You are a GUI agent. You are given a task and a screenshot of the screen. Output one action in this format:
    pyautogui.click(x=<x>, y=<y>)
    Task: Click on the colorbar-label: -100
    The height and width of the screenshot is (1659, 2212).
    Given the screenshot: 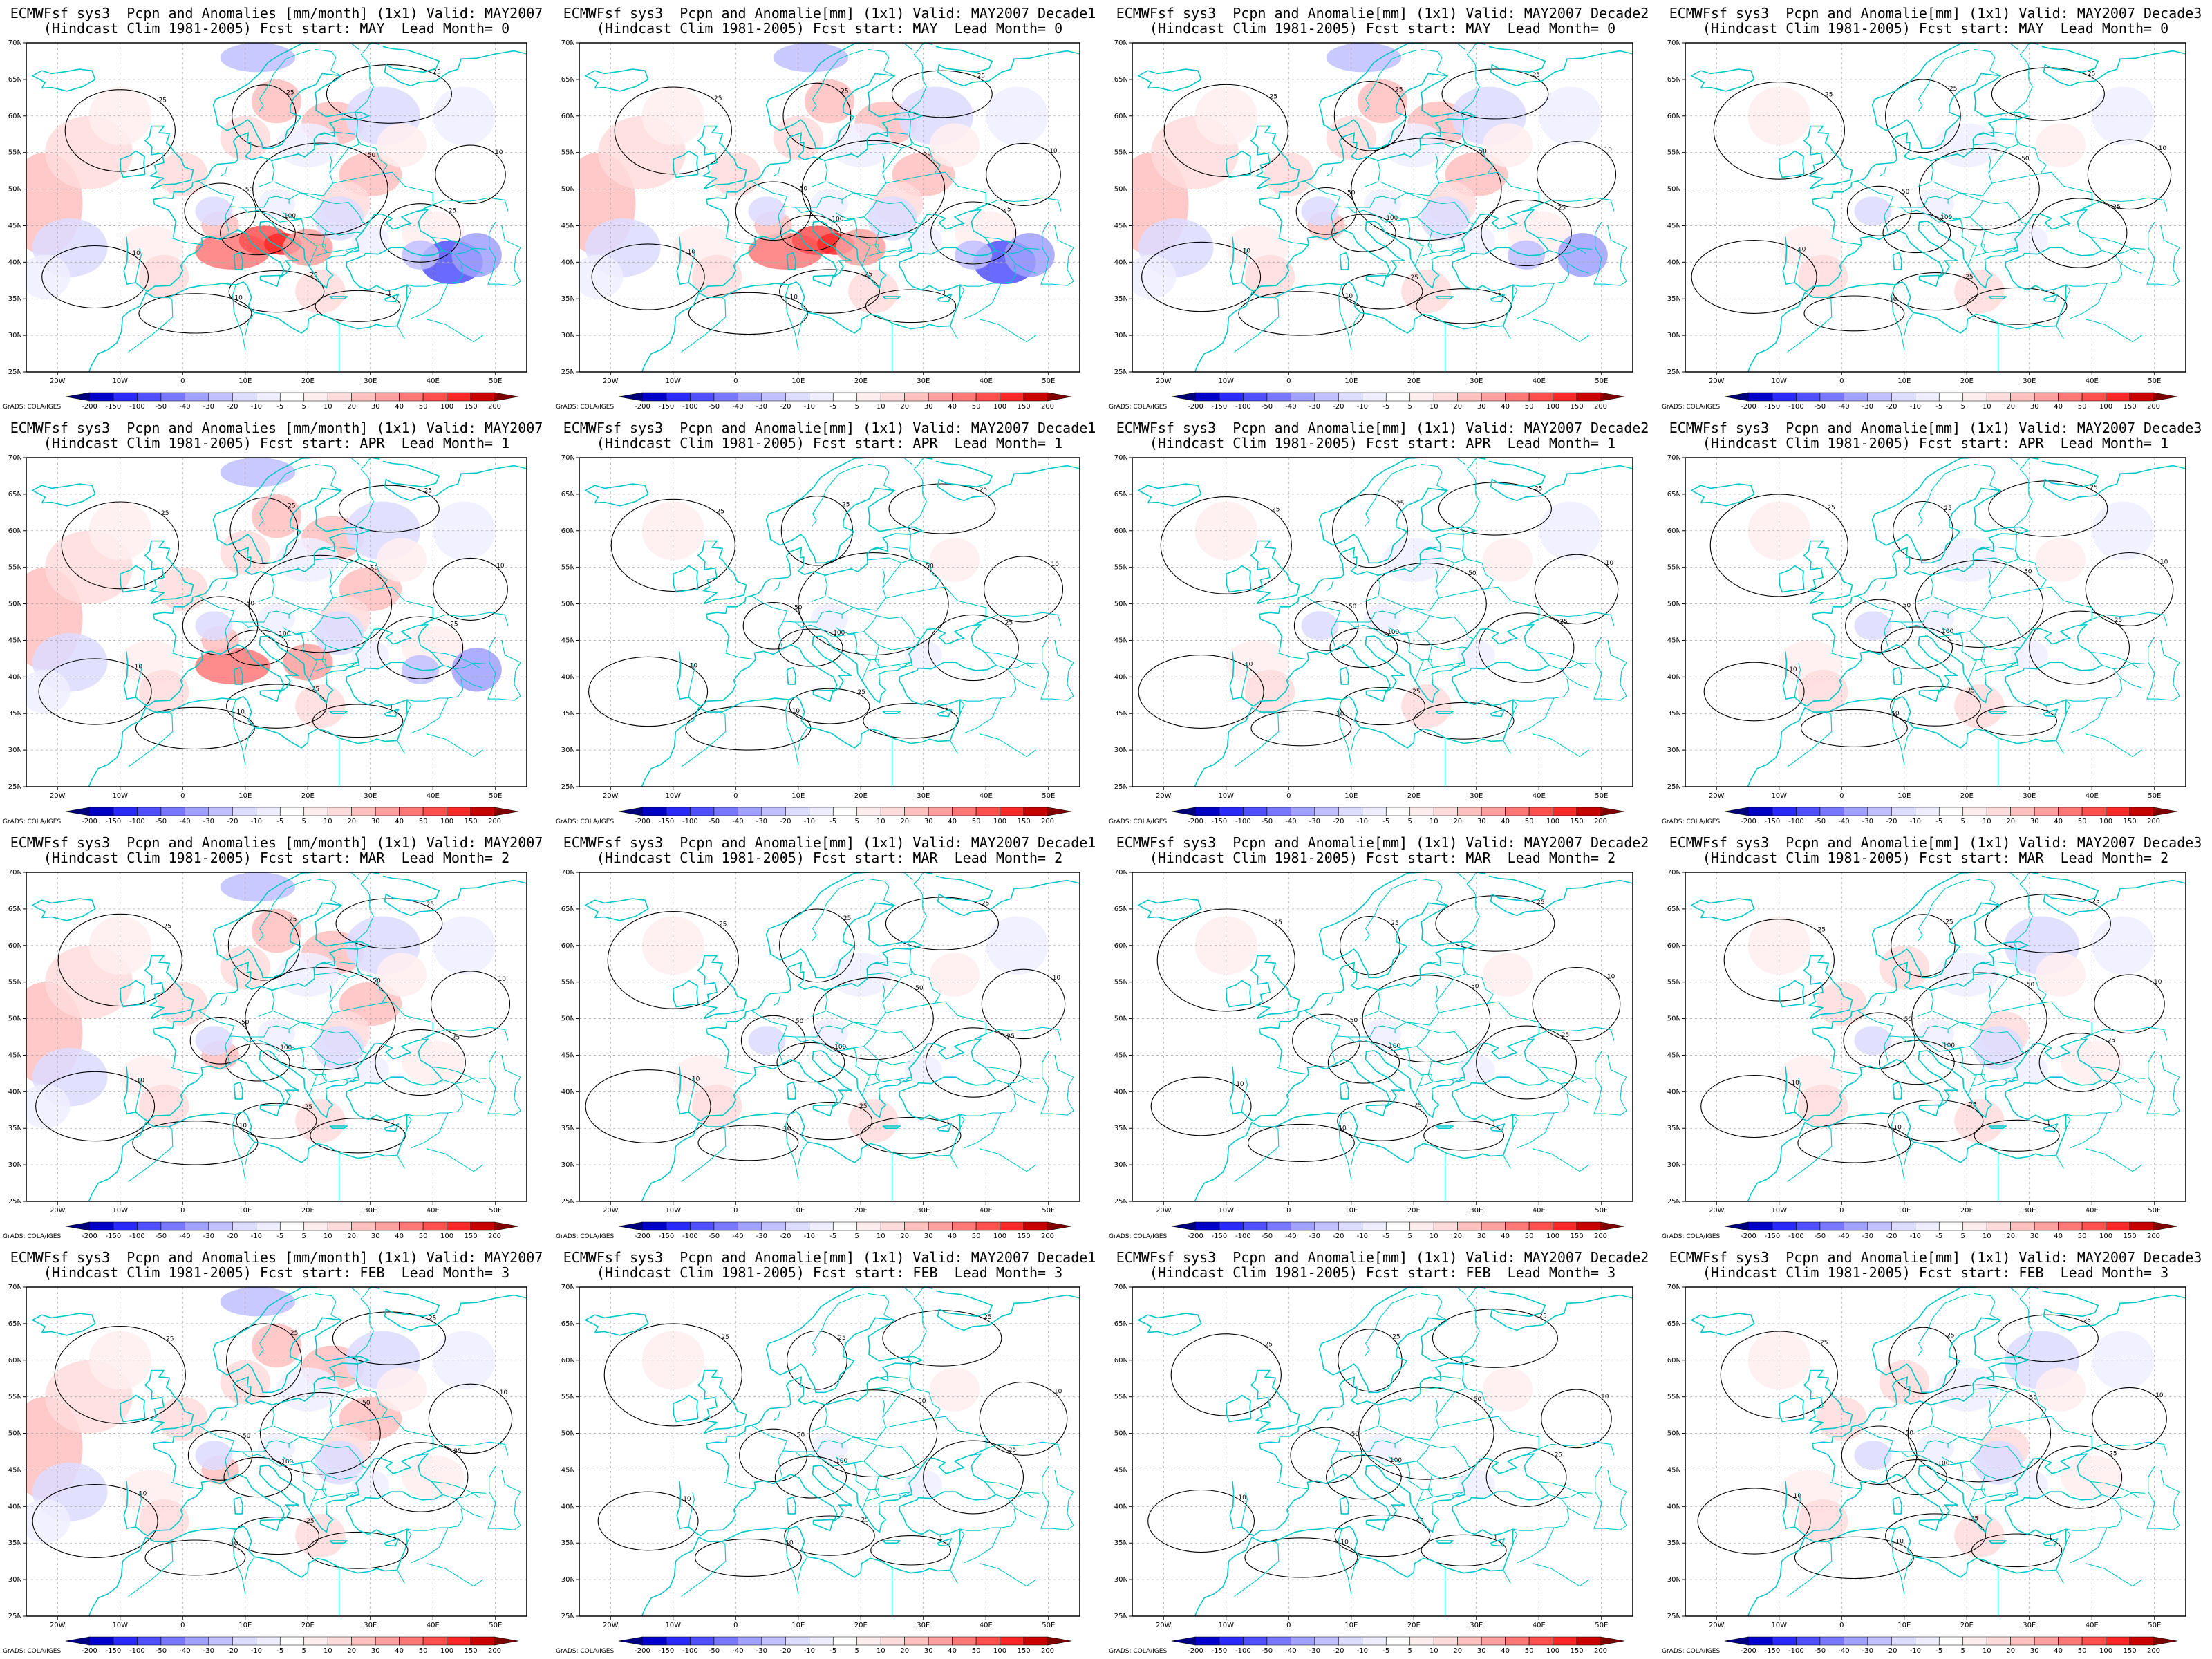 What is the action you would take?
    pyautogui.click(x=1243, y=1236)
    